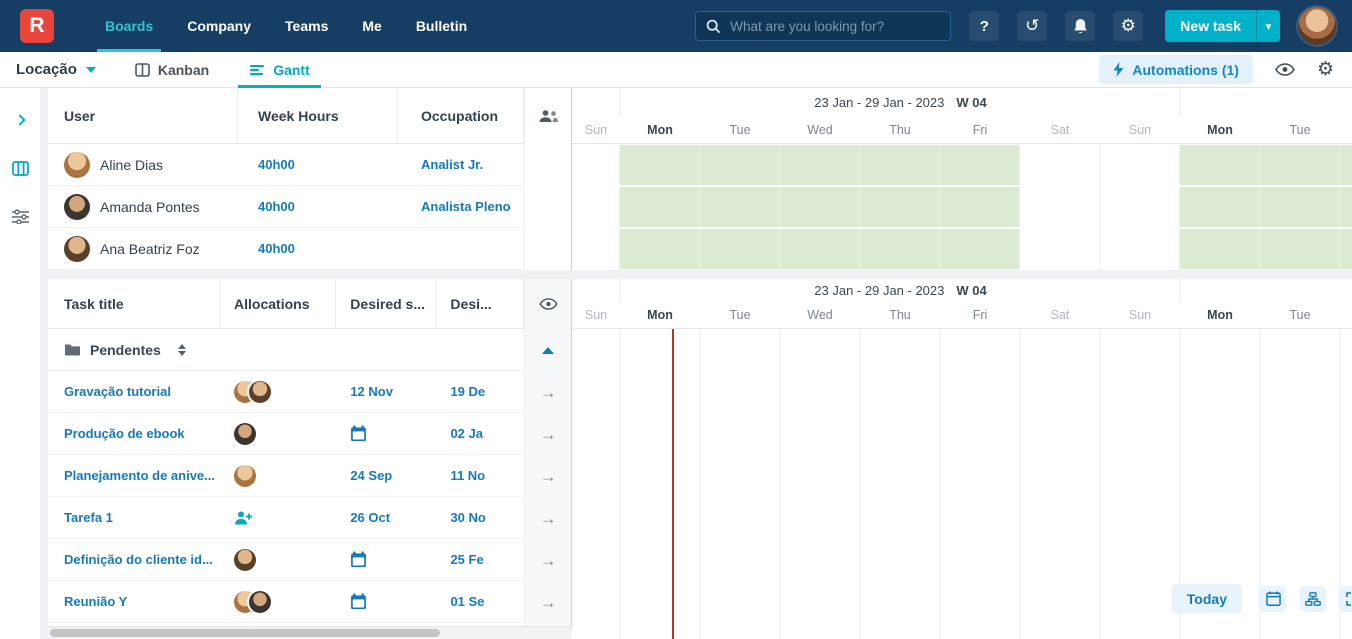 The image size is (1352, 639). What do you see at coordinates (286, 350) in the screenshot?
I see `task-group-row: Pendentes` at bounding box center [286, 350].